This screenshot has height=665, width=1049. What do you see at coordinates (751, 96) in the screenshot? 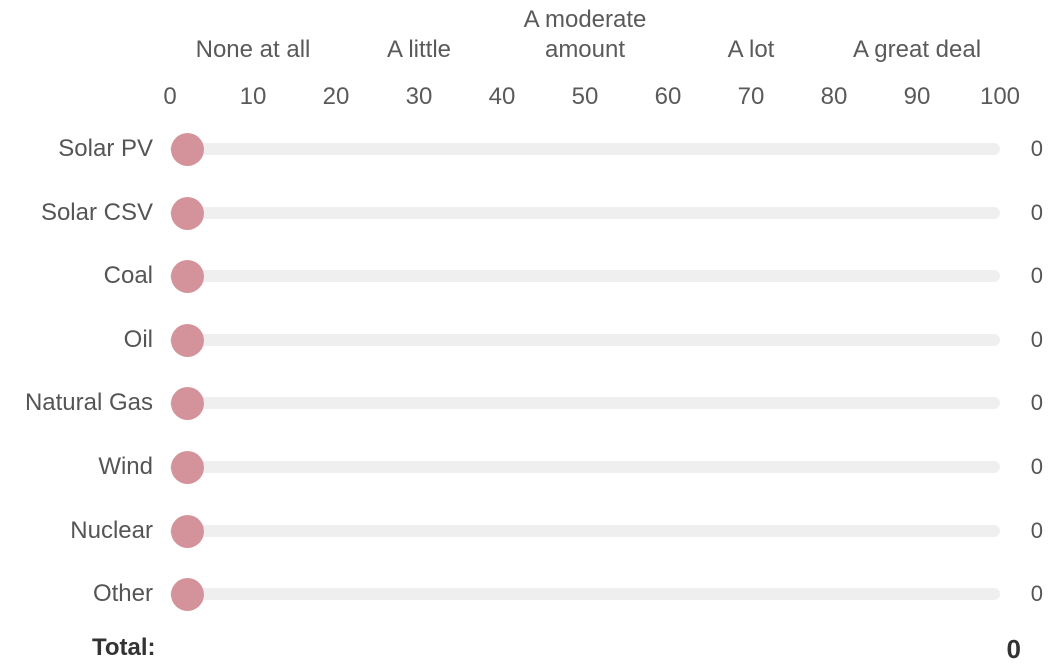
I see `tick-label: 70` at bounding box center [751, 96].